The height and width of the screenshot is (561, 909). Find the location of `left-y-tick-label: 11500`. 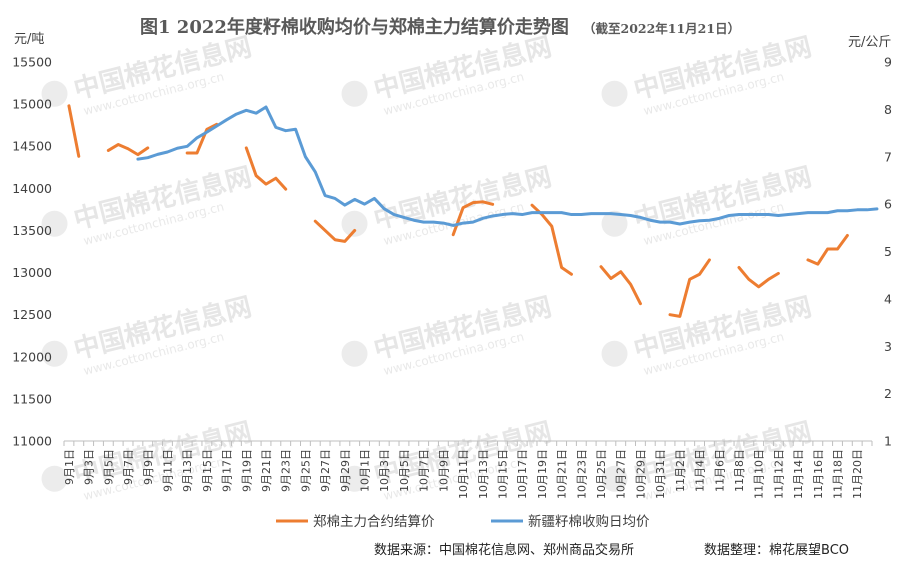

left-y-tick-label: 11500 is located at coordinates (32, 398).